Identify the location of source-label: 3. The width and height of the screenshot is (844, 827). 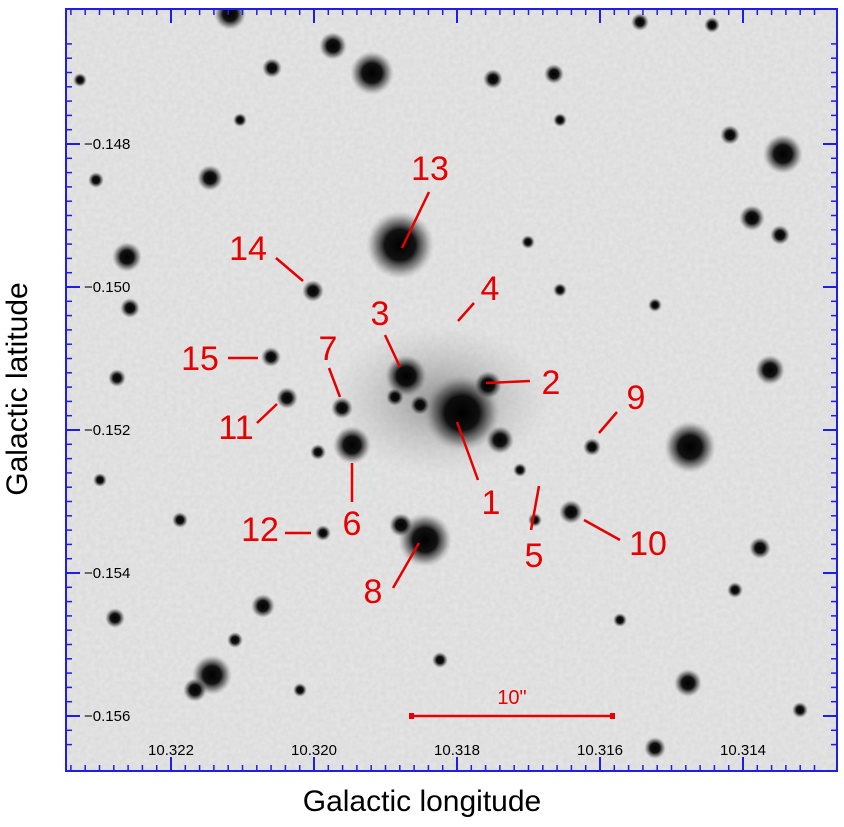
(380, 314).